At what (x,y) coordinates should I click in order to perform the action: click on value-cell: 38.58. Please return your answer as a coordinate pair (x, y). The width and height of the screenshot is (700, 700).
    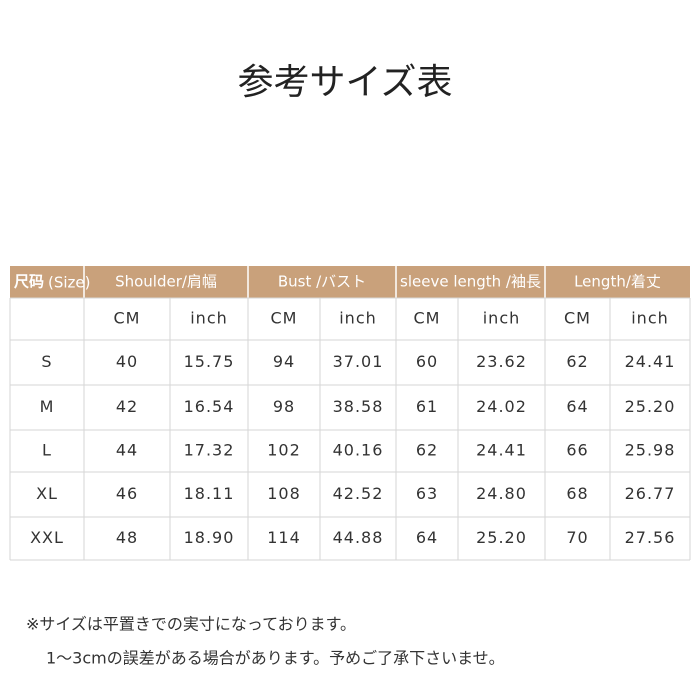
    Looking at the image, I should click on (358, 406).